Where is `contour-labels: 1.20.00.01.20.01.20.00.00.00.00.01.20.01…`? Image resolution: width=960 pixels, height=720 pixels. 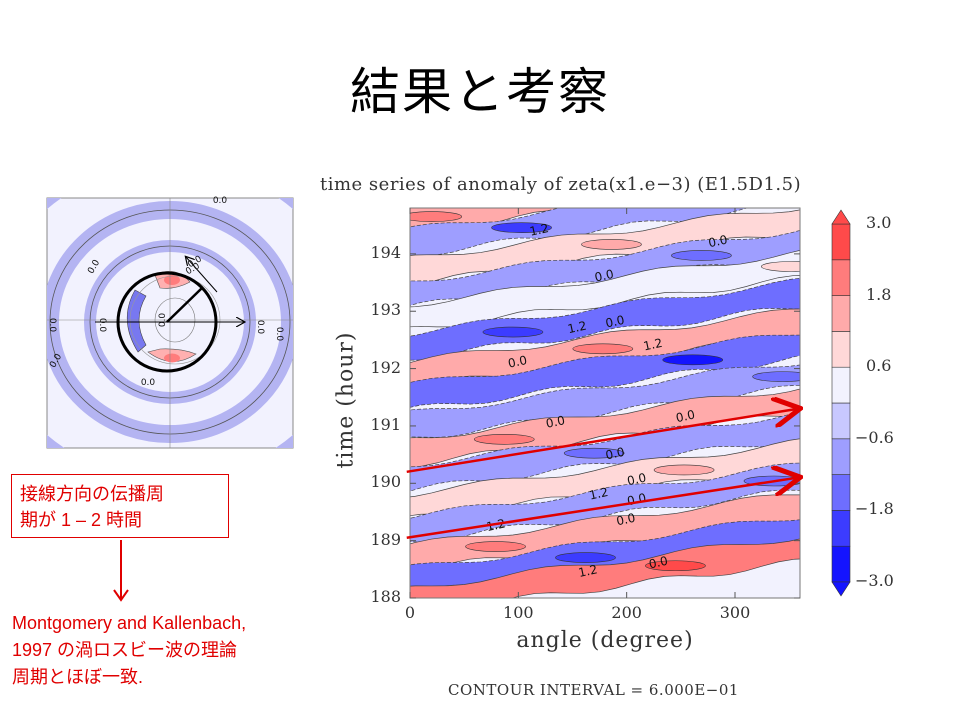 contour-labels: 1.20.00.01.20.01.20.00.00.00.00.01.20.01… is located at coordinates (607, 400).